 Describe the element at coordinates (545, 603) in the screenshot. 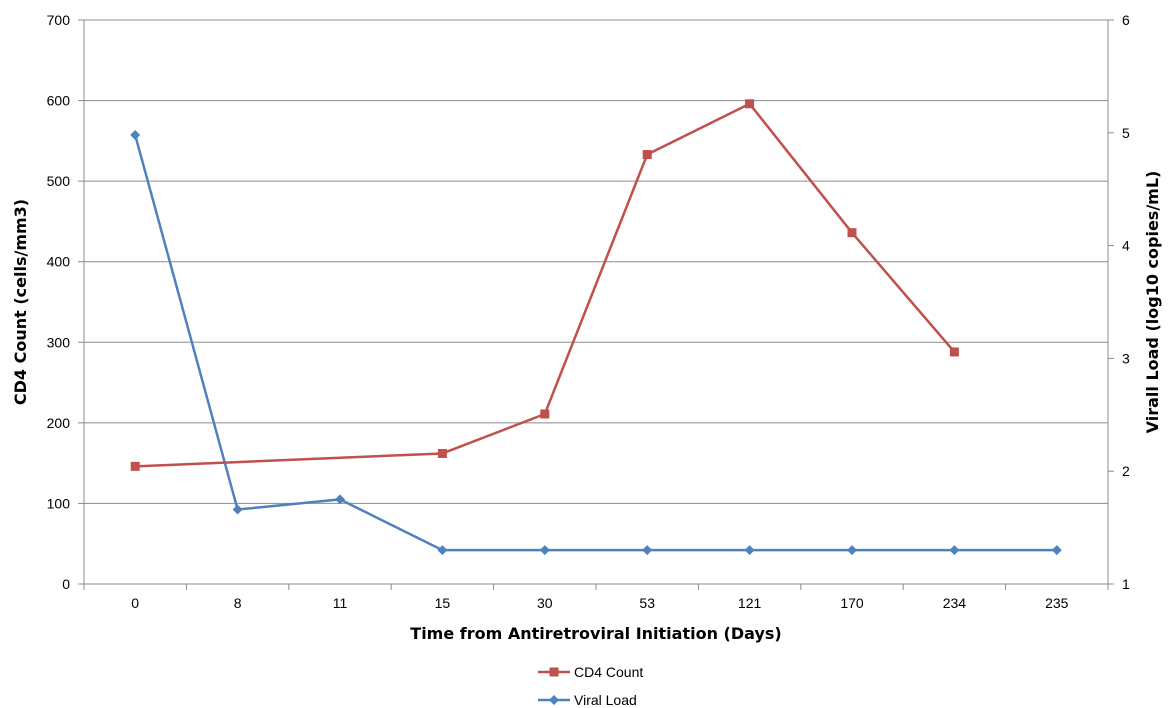

I see `x-tick-label: 30` at that location.